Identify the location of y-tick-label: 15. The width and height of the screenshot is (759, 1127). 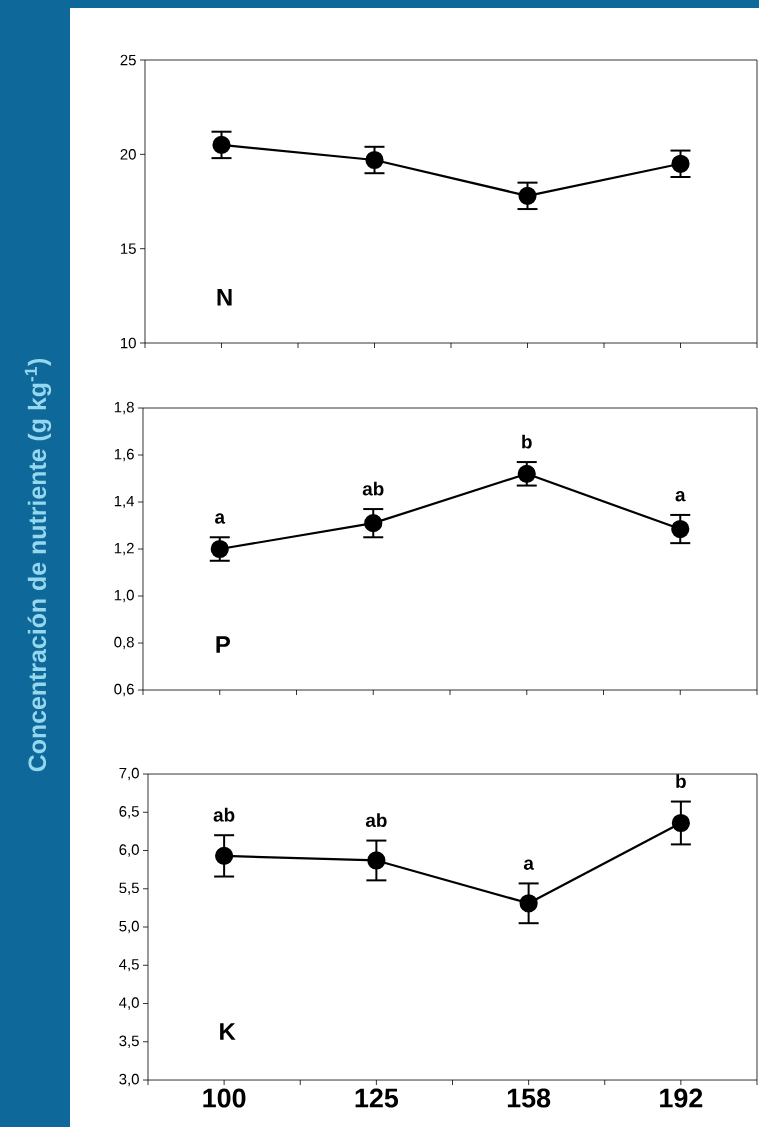
(128, 248).